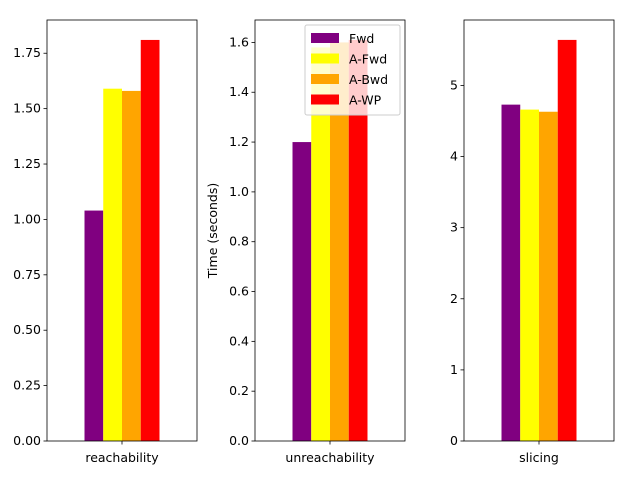 This screenshot has height=480, width=640. I want to click on y-tick-label: 0.25, so click(27, 385).